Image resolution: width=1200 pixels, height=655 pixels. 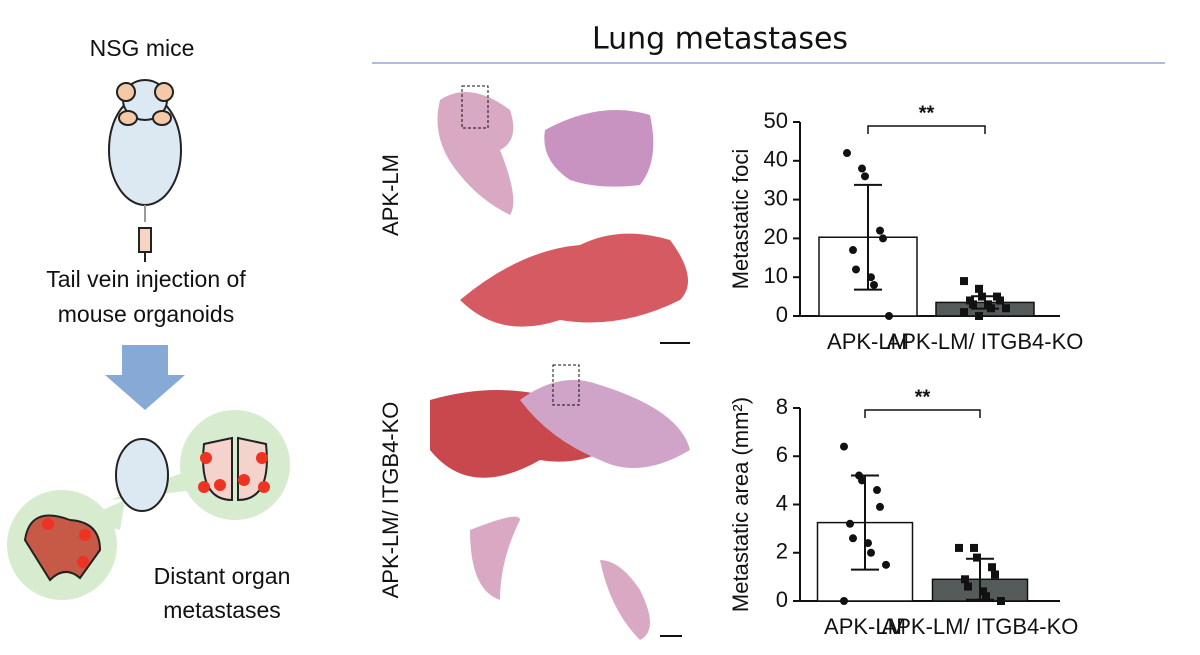 What do you see at coordinates (145, 377) in the screenshot?
I see `arrow` at bounding box center [145, 377].